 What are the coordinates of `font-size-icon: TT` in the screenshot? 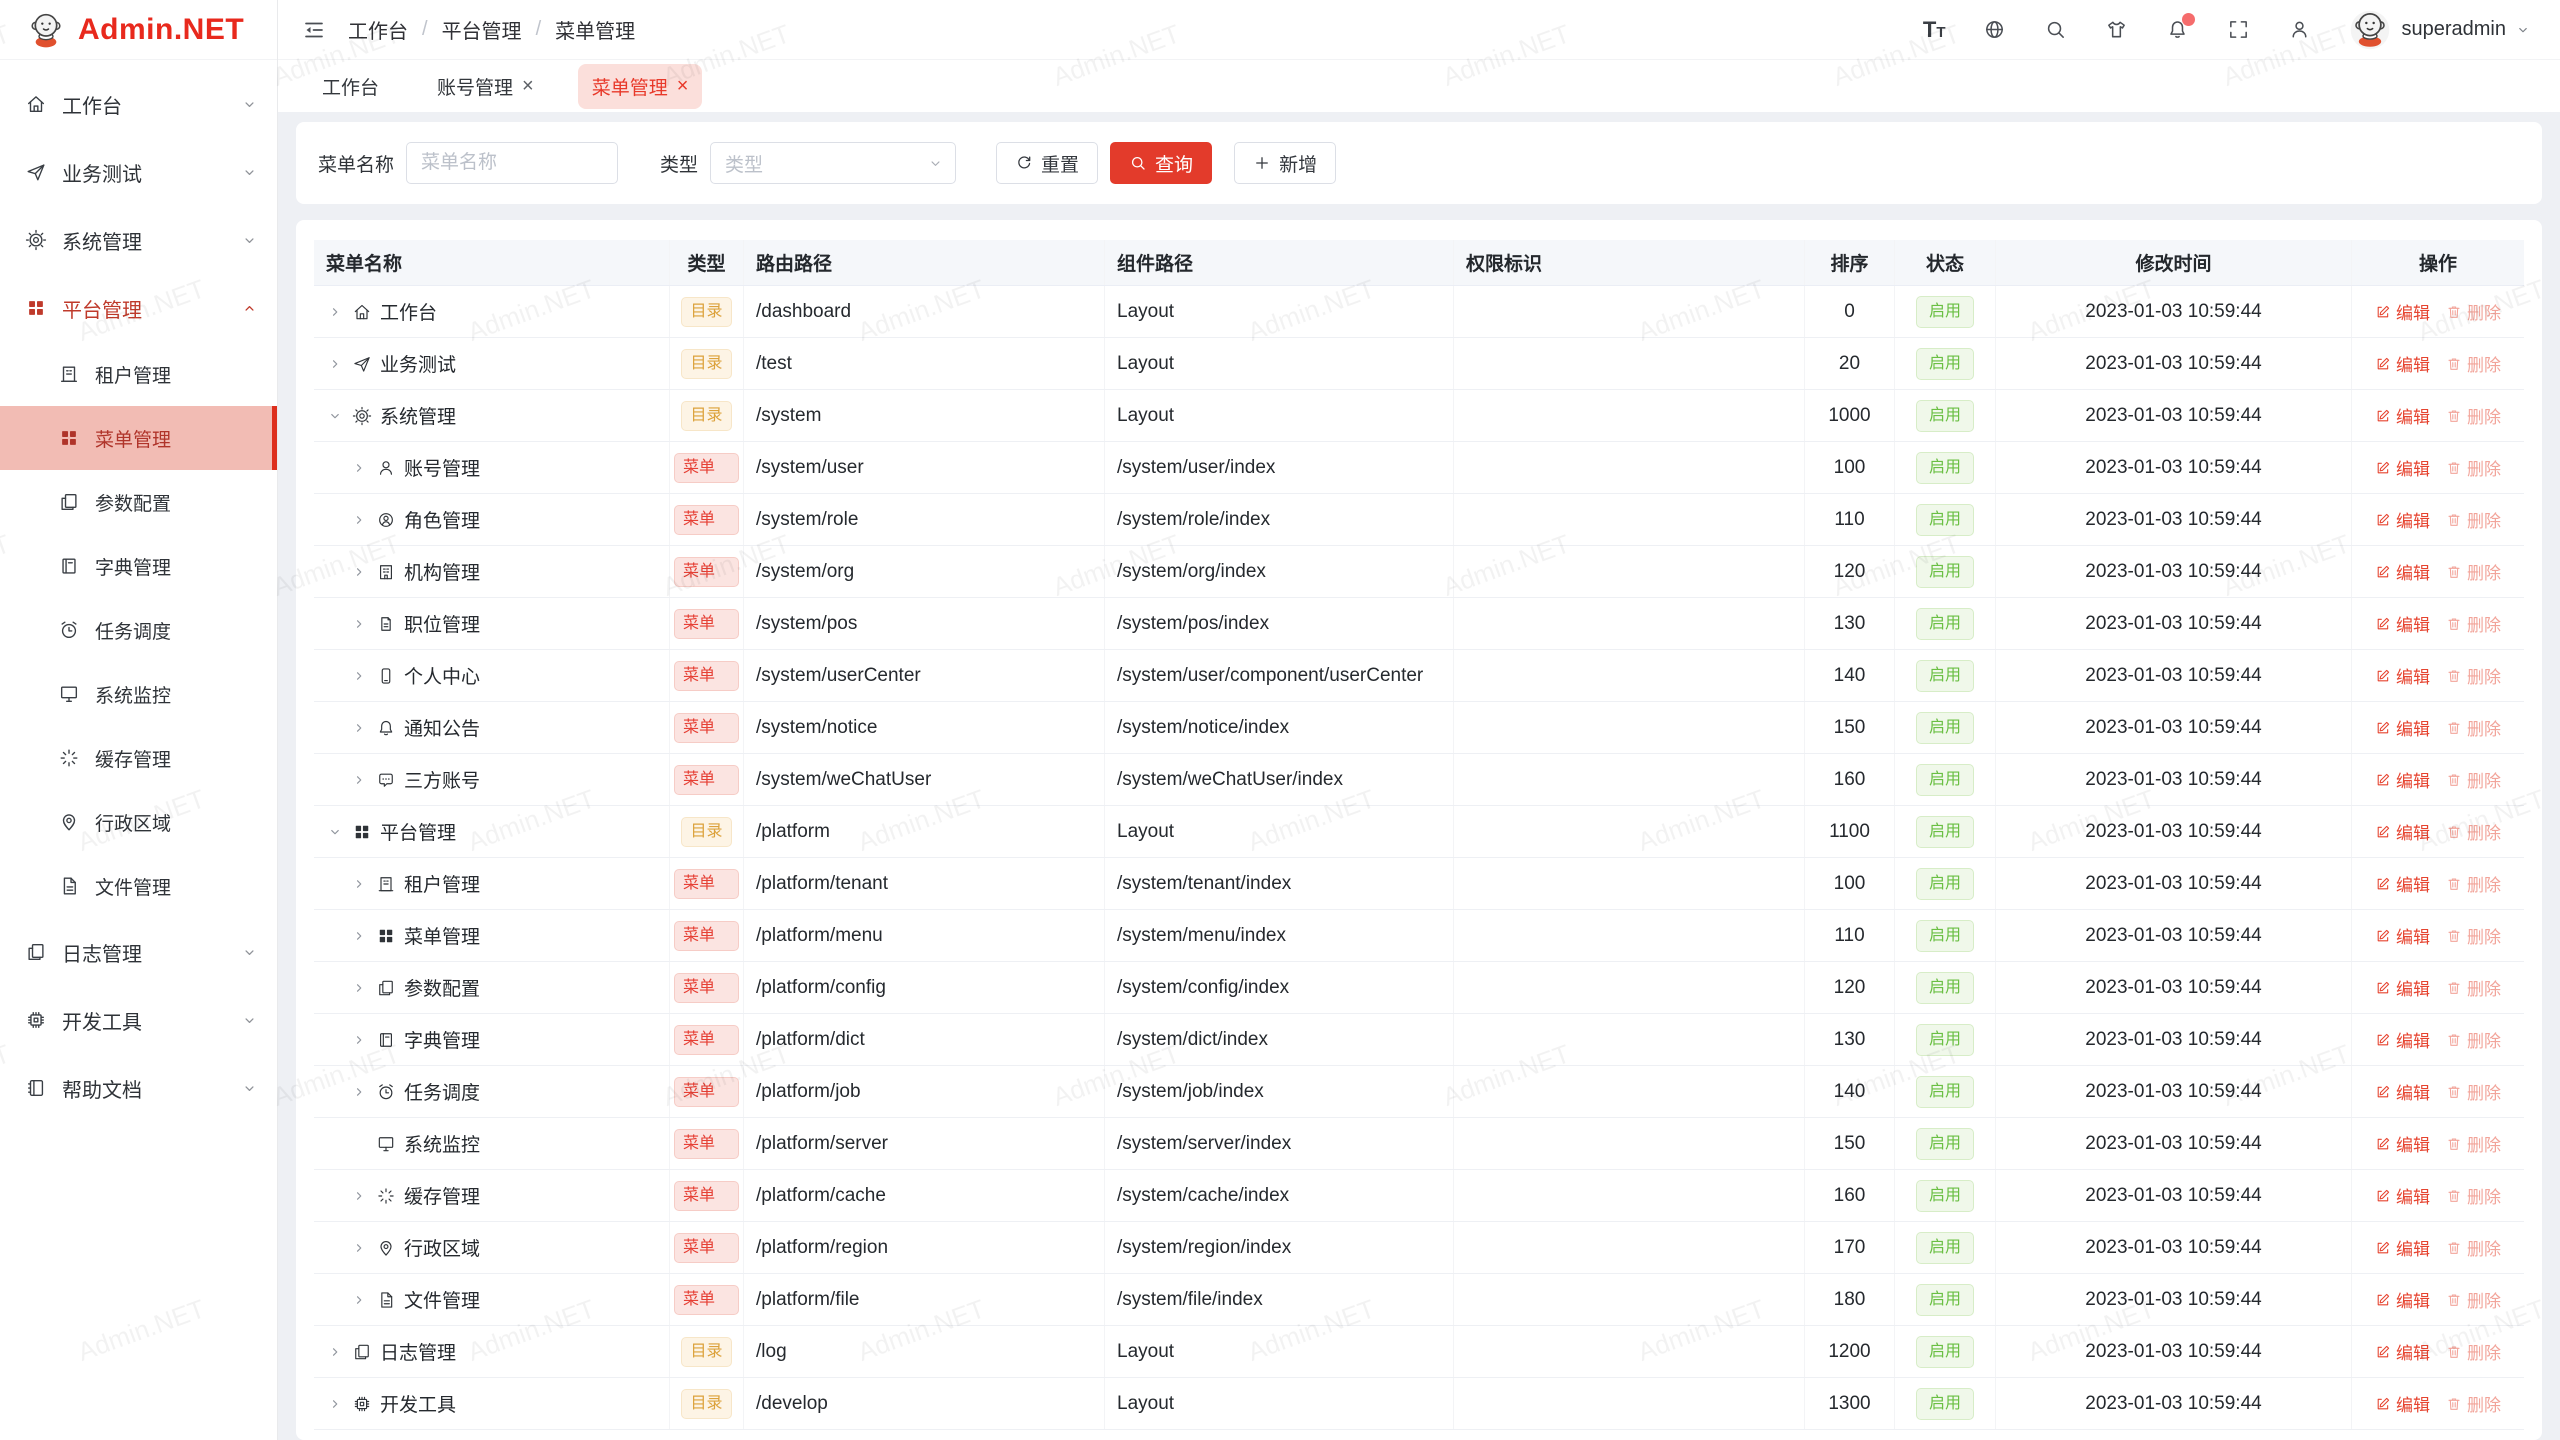 It's located at (1934, 29).